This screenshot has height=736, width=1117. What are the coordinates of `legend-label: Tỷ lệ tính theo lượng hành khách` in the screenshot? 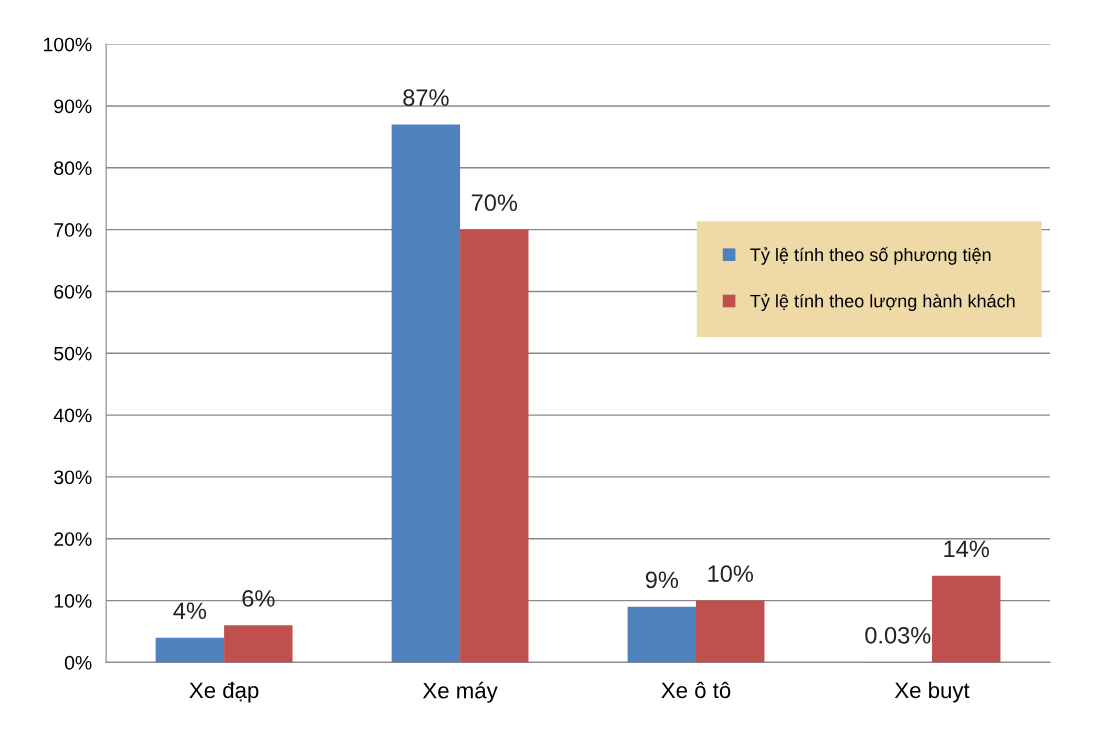 It's located at (882, 302).